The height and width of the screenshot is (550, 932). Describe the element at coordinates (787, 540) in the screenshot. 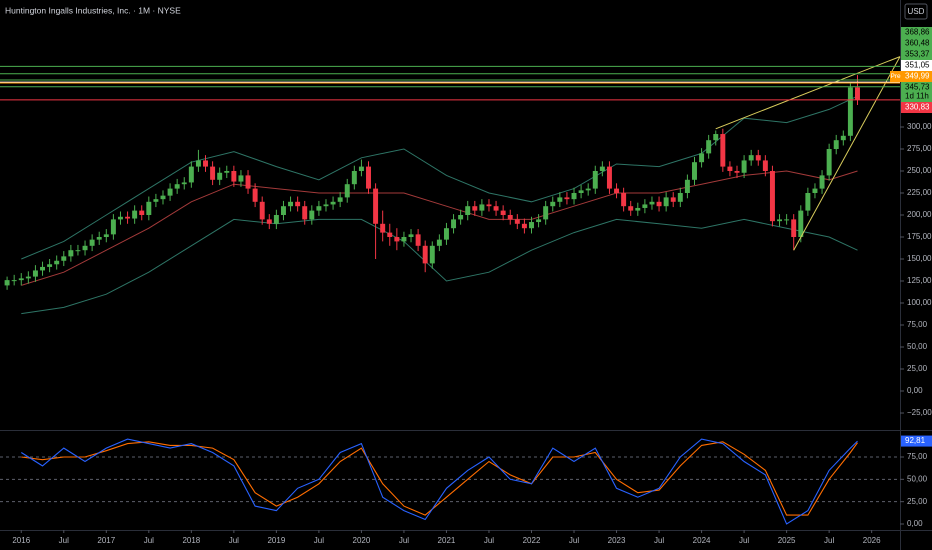

I see `x-tick-label: 2025` at that location.